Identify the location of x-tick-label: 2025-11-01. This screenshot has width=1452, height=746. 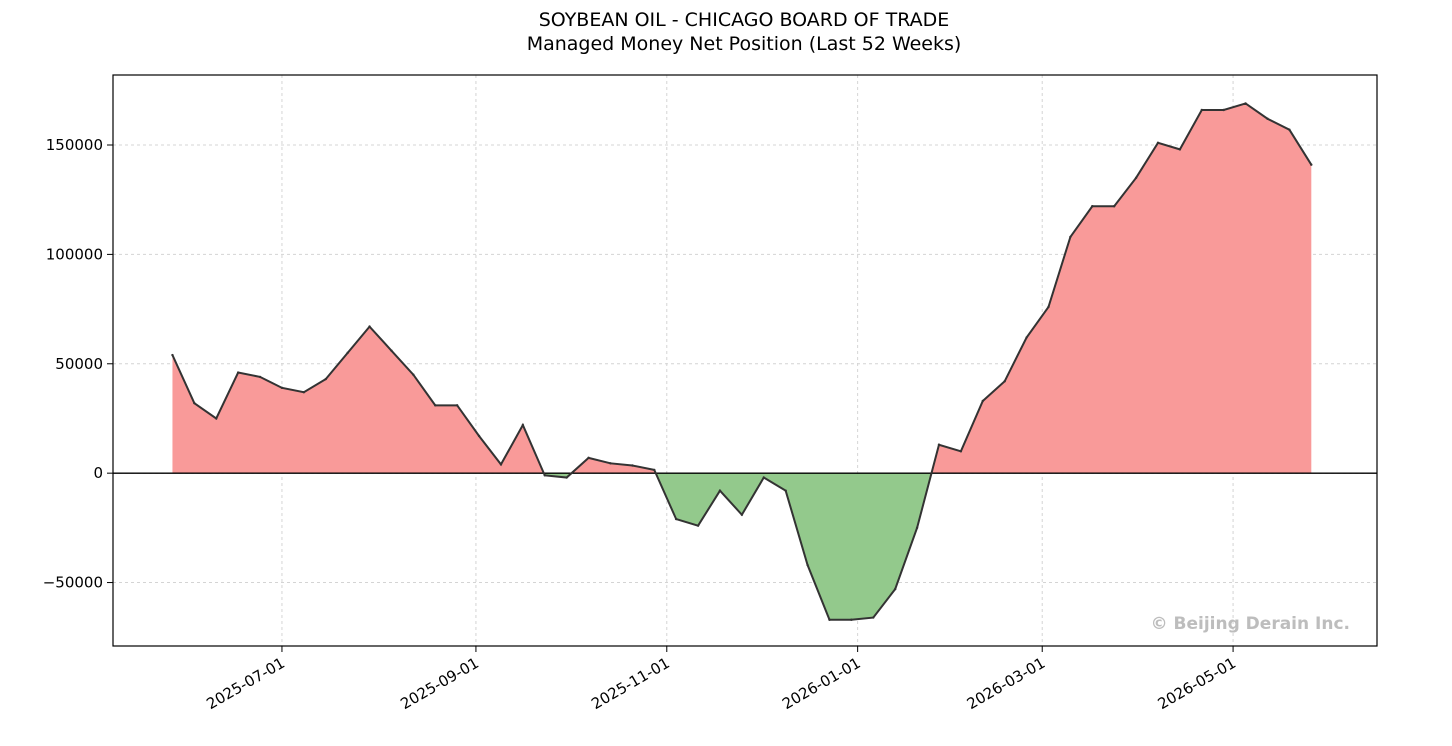
(630, 683).